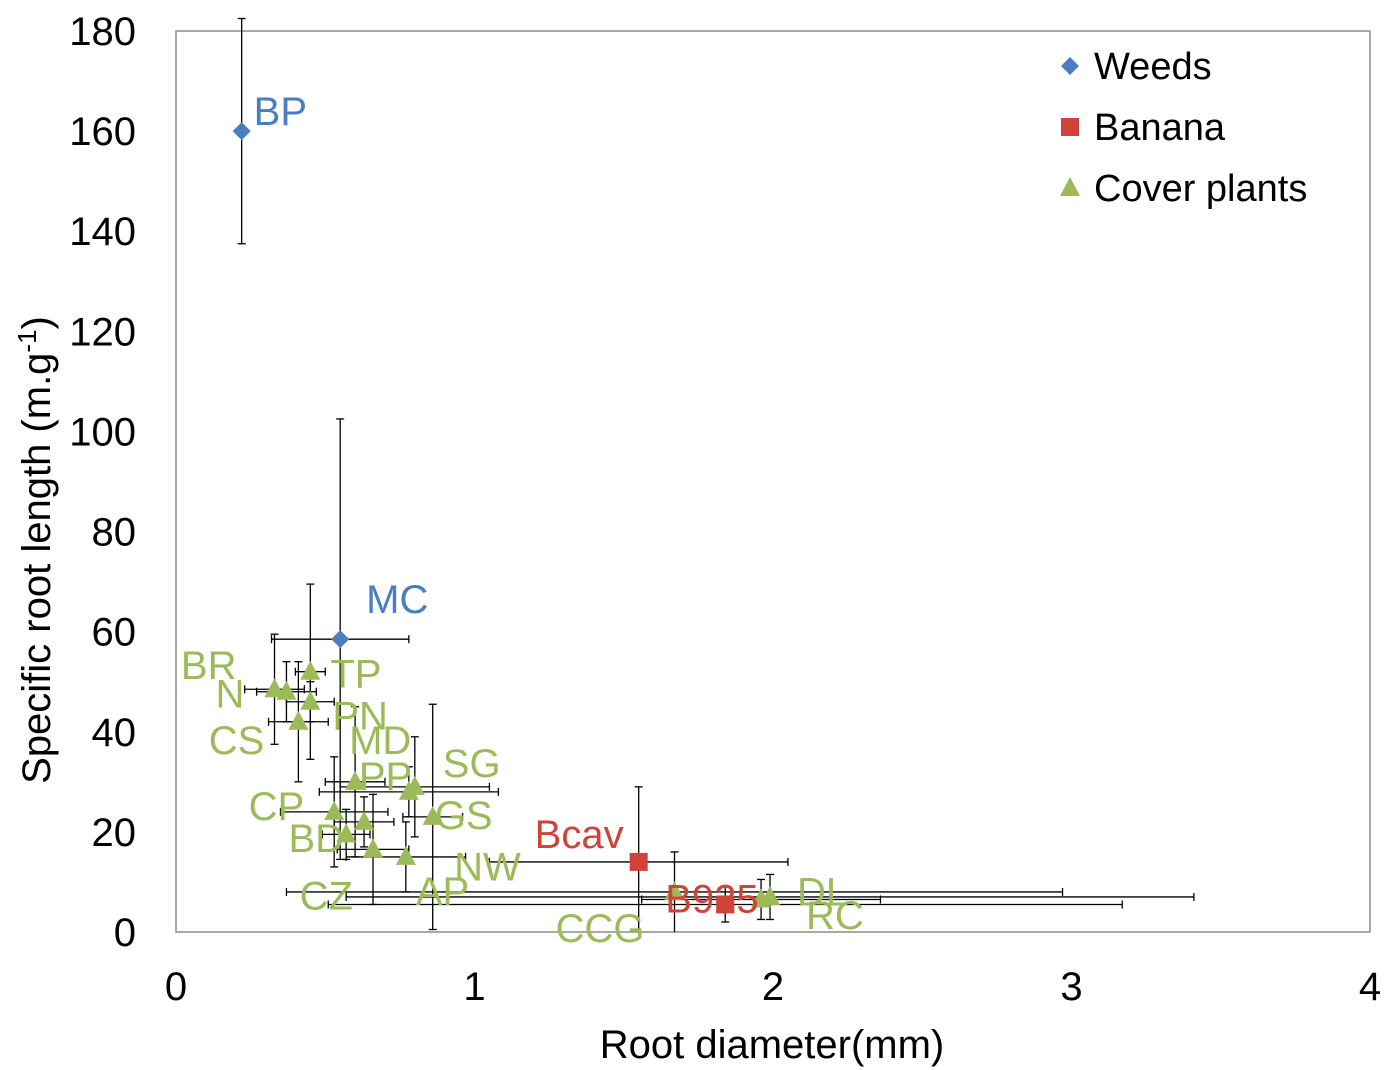  Describe the element at coordinates (472, 764) in the screenshot. I see `point-label: SG` at that location.